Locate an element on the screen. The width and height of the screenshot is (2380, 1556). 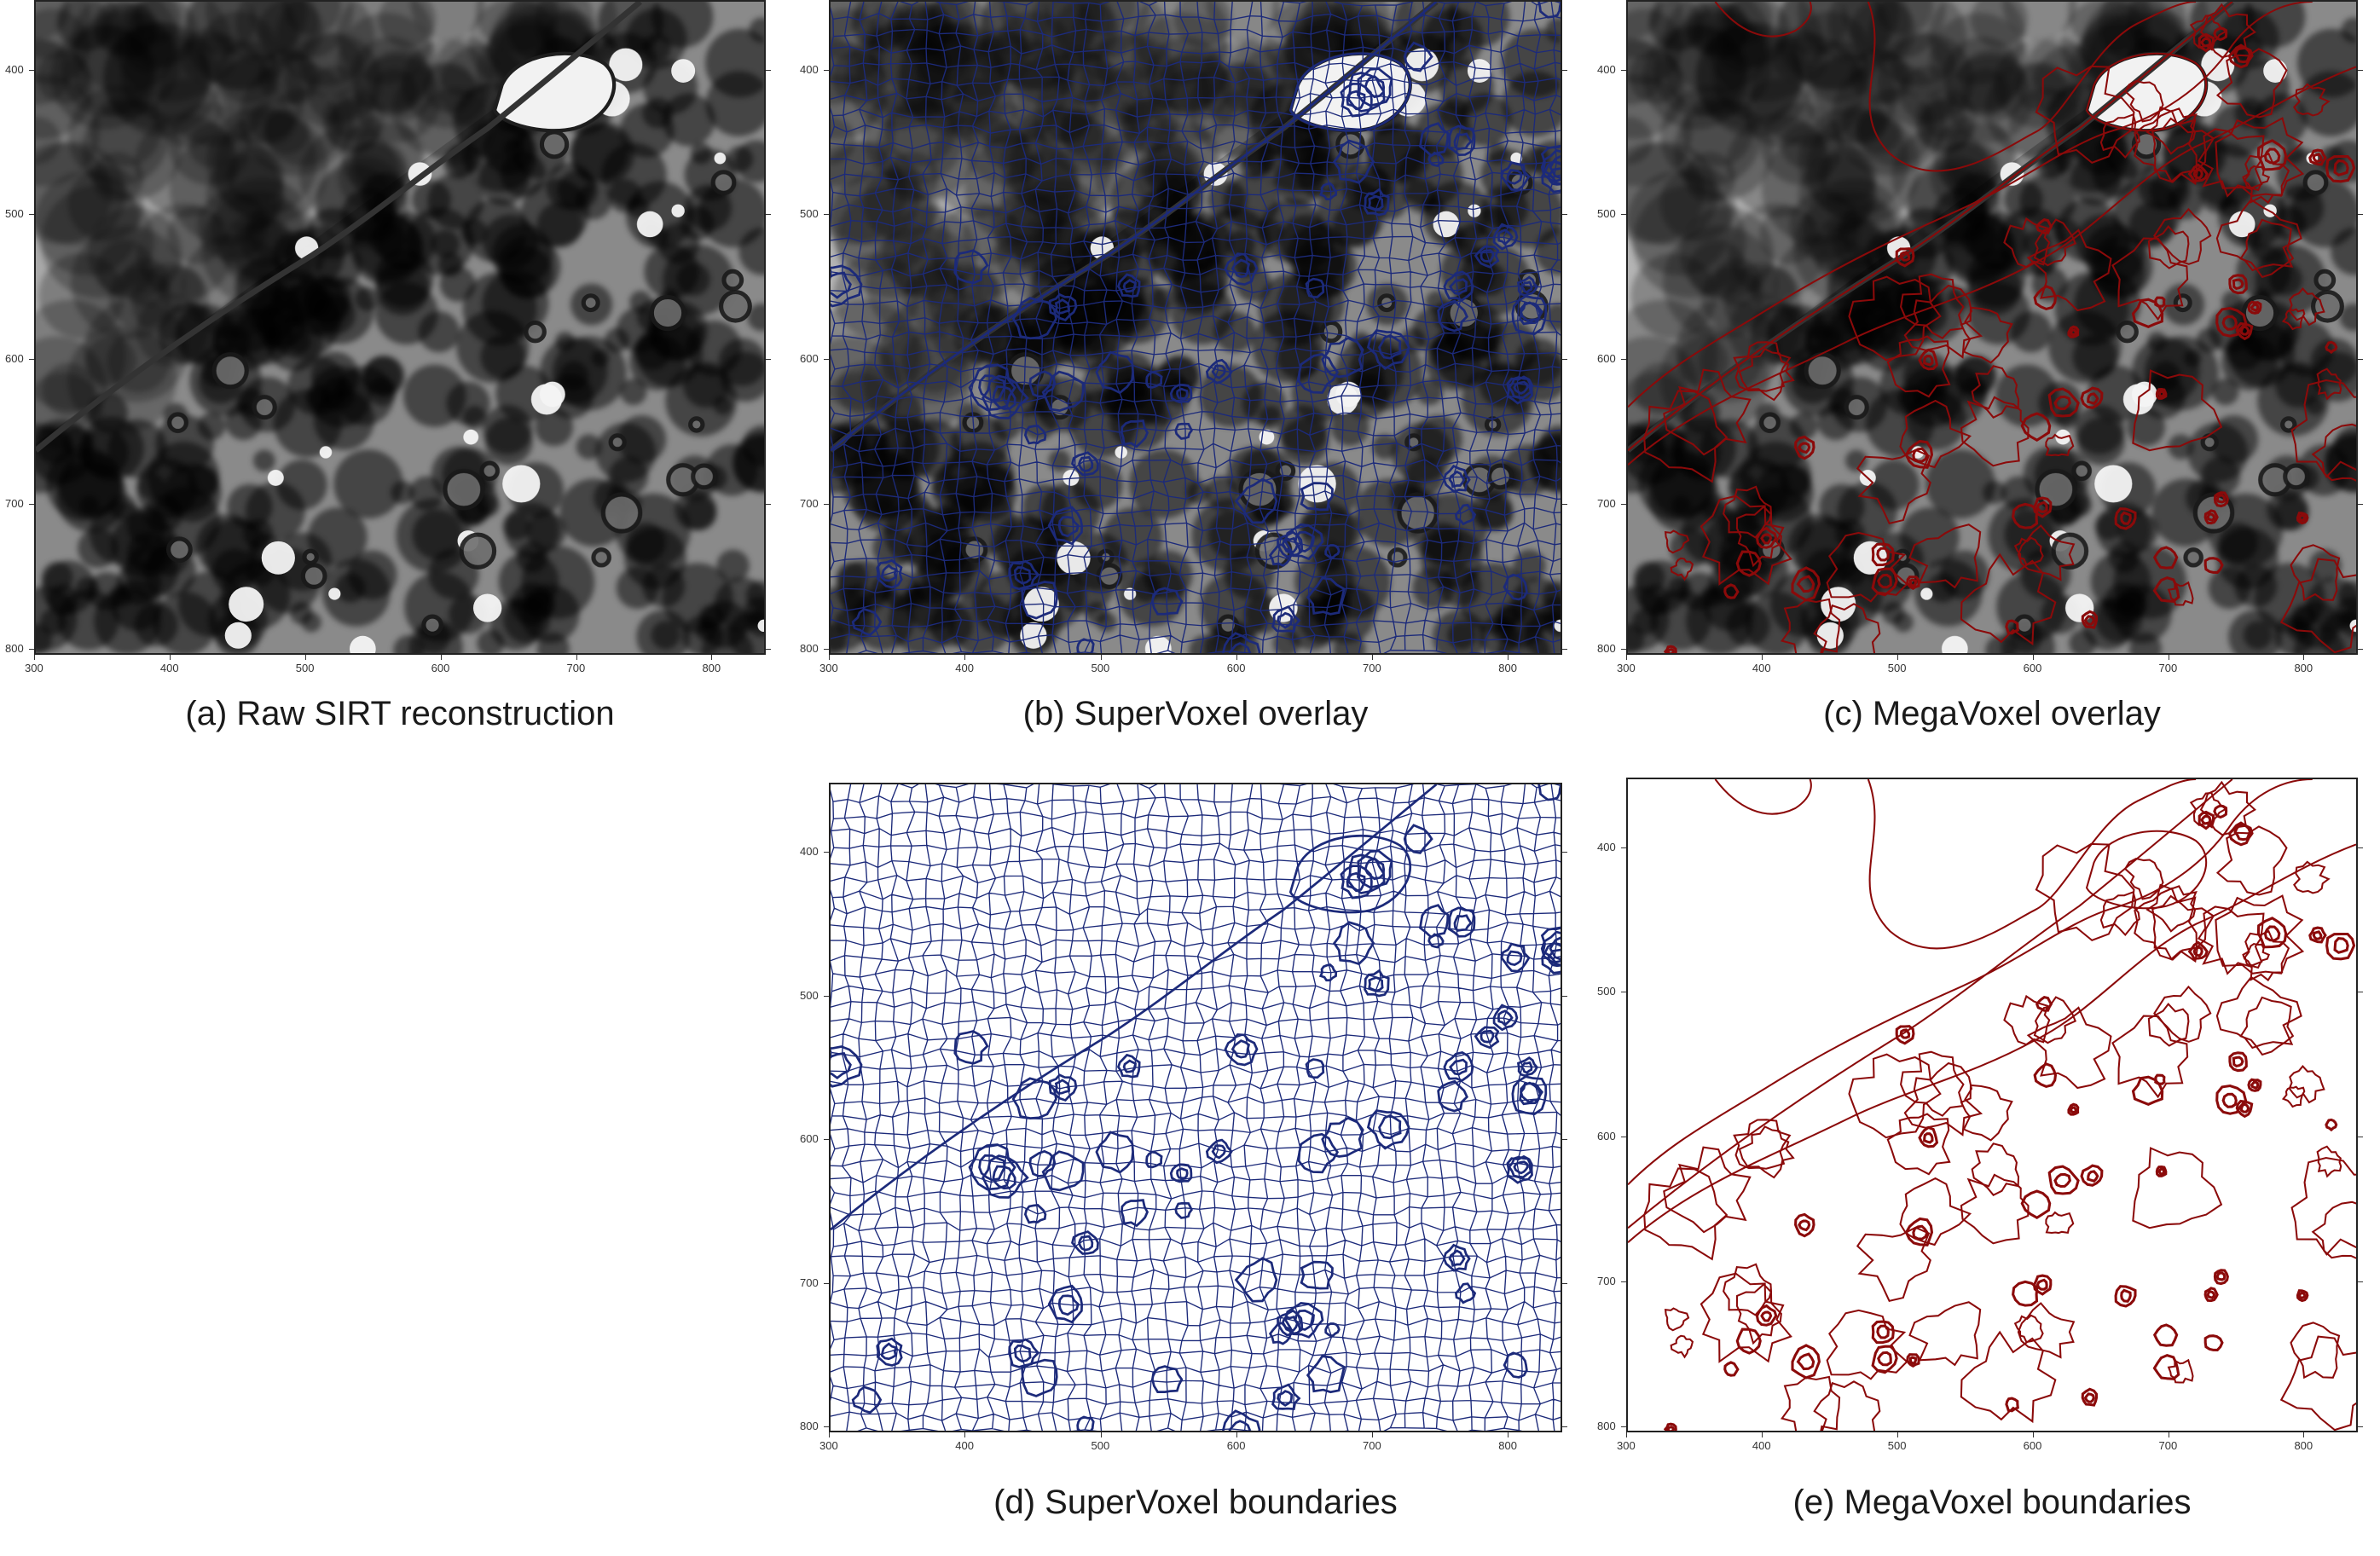
panel-e-image is located at coordinates (1992, 1105).